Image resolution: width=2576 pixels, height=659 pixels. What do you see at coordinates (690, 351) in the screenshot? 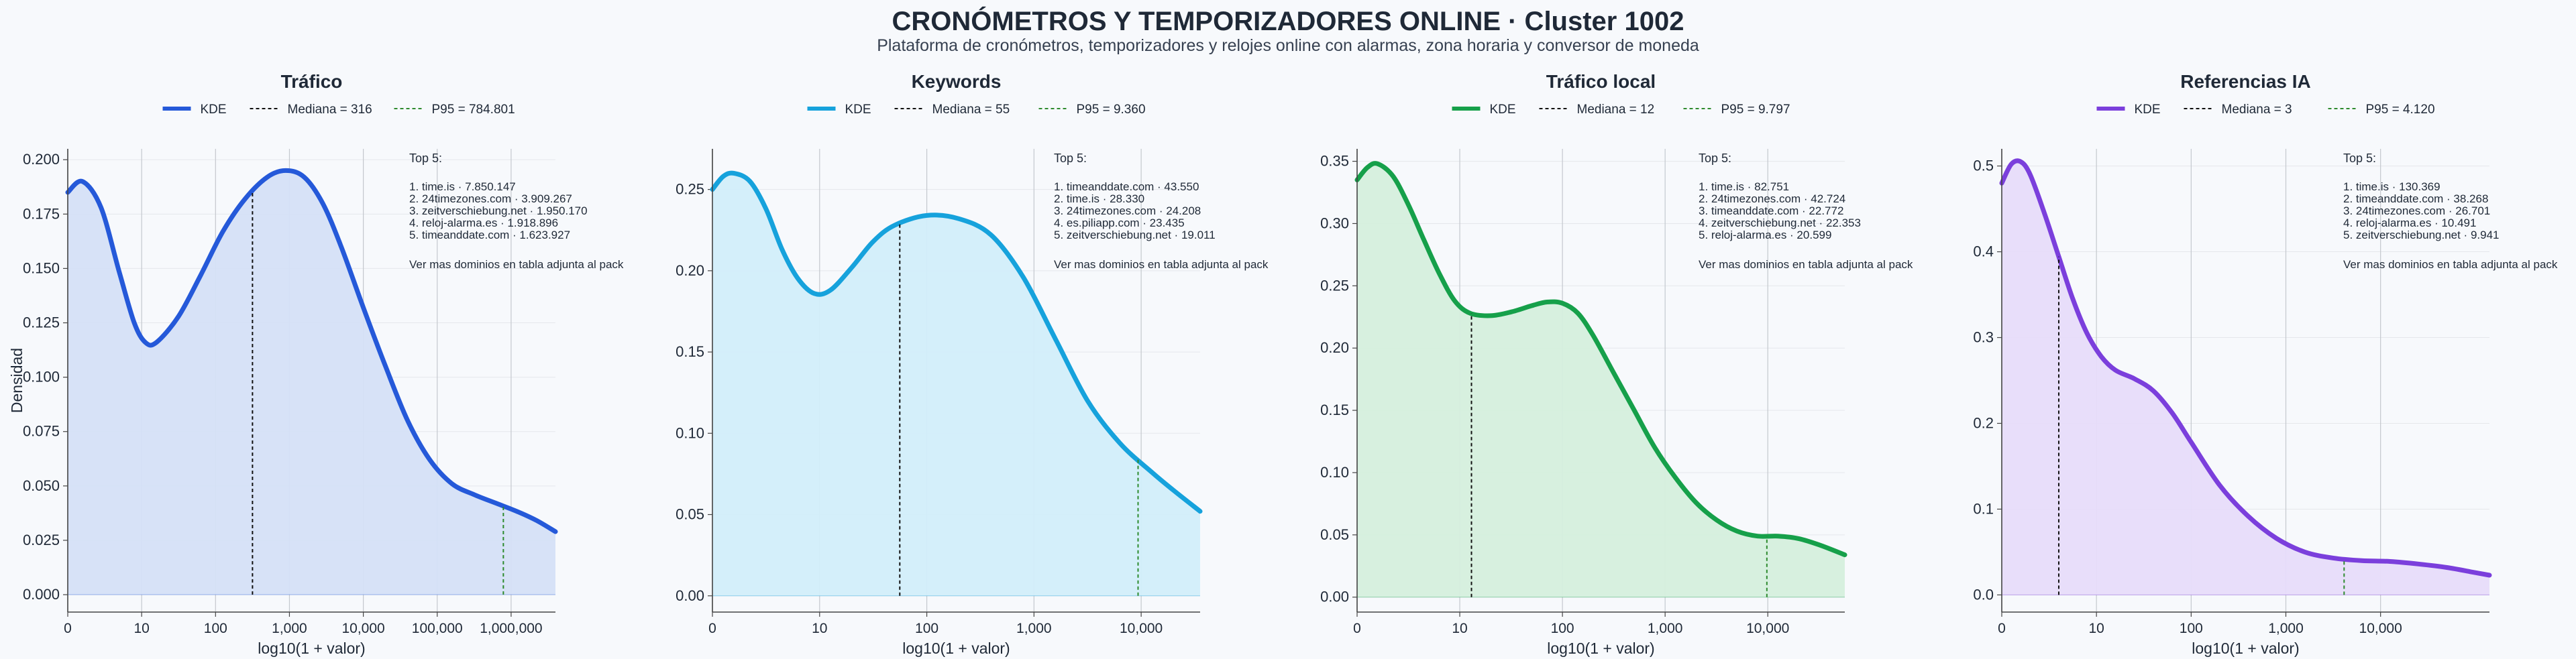
I see `y-tick-label: 0.15` at bounding box center [690, 351].